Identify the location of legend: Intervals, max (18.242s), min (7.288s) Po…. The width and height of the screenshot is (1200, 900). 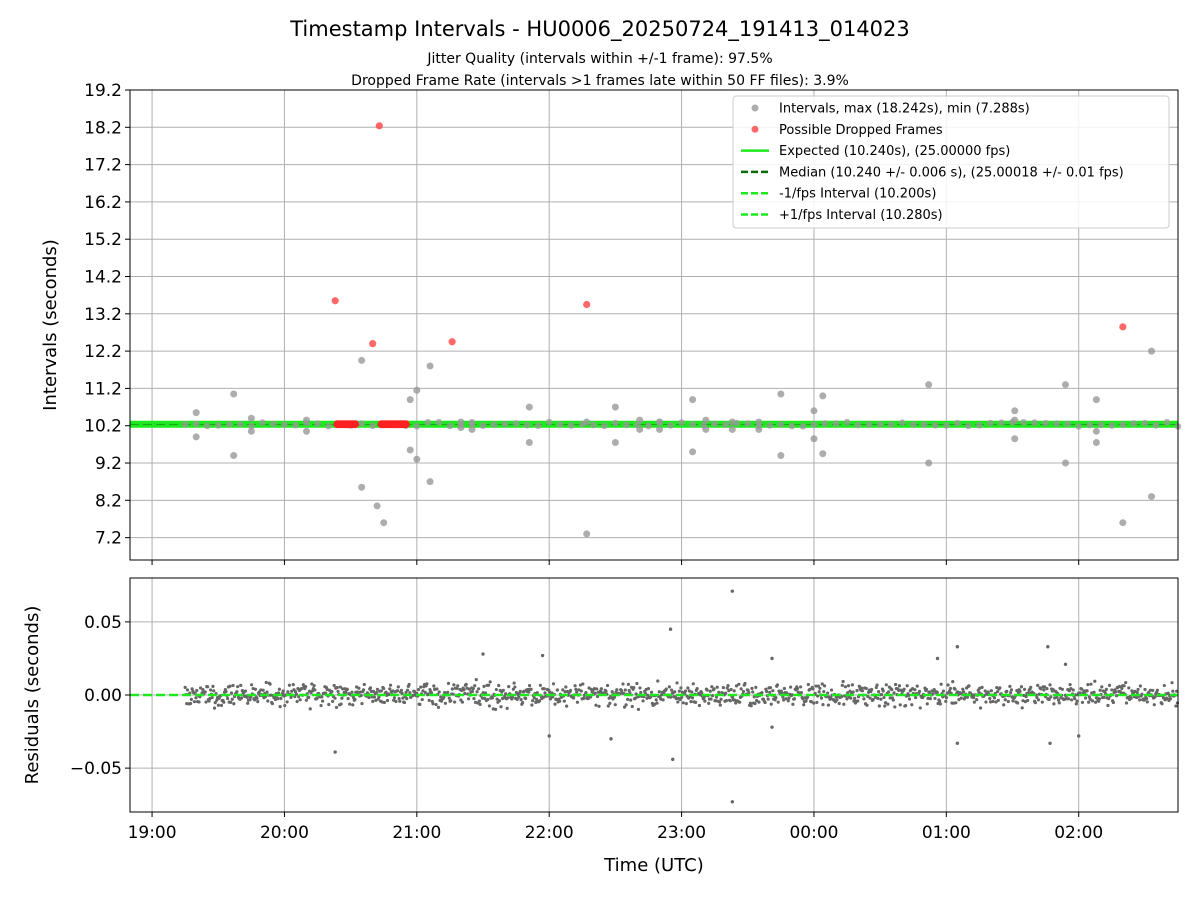
(951, 162).